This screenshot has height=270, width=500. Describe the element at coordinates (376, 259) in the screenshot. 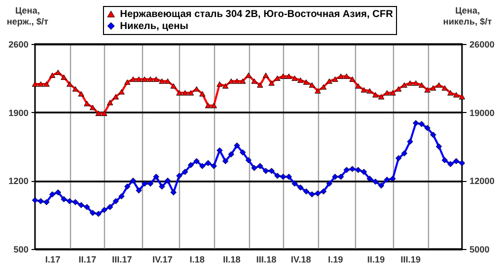

I see `x-tick-label: II.19` at that location.